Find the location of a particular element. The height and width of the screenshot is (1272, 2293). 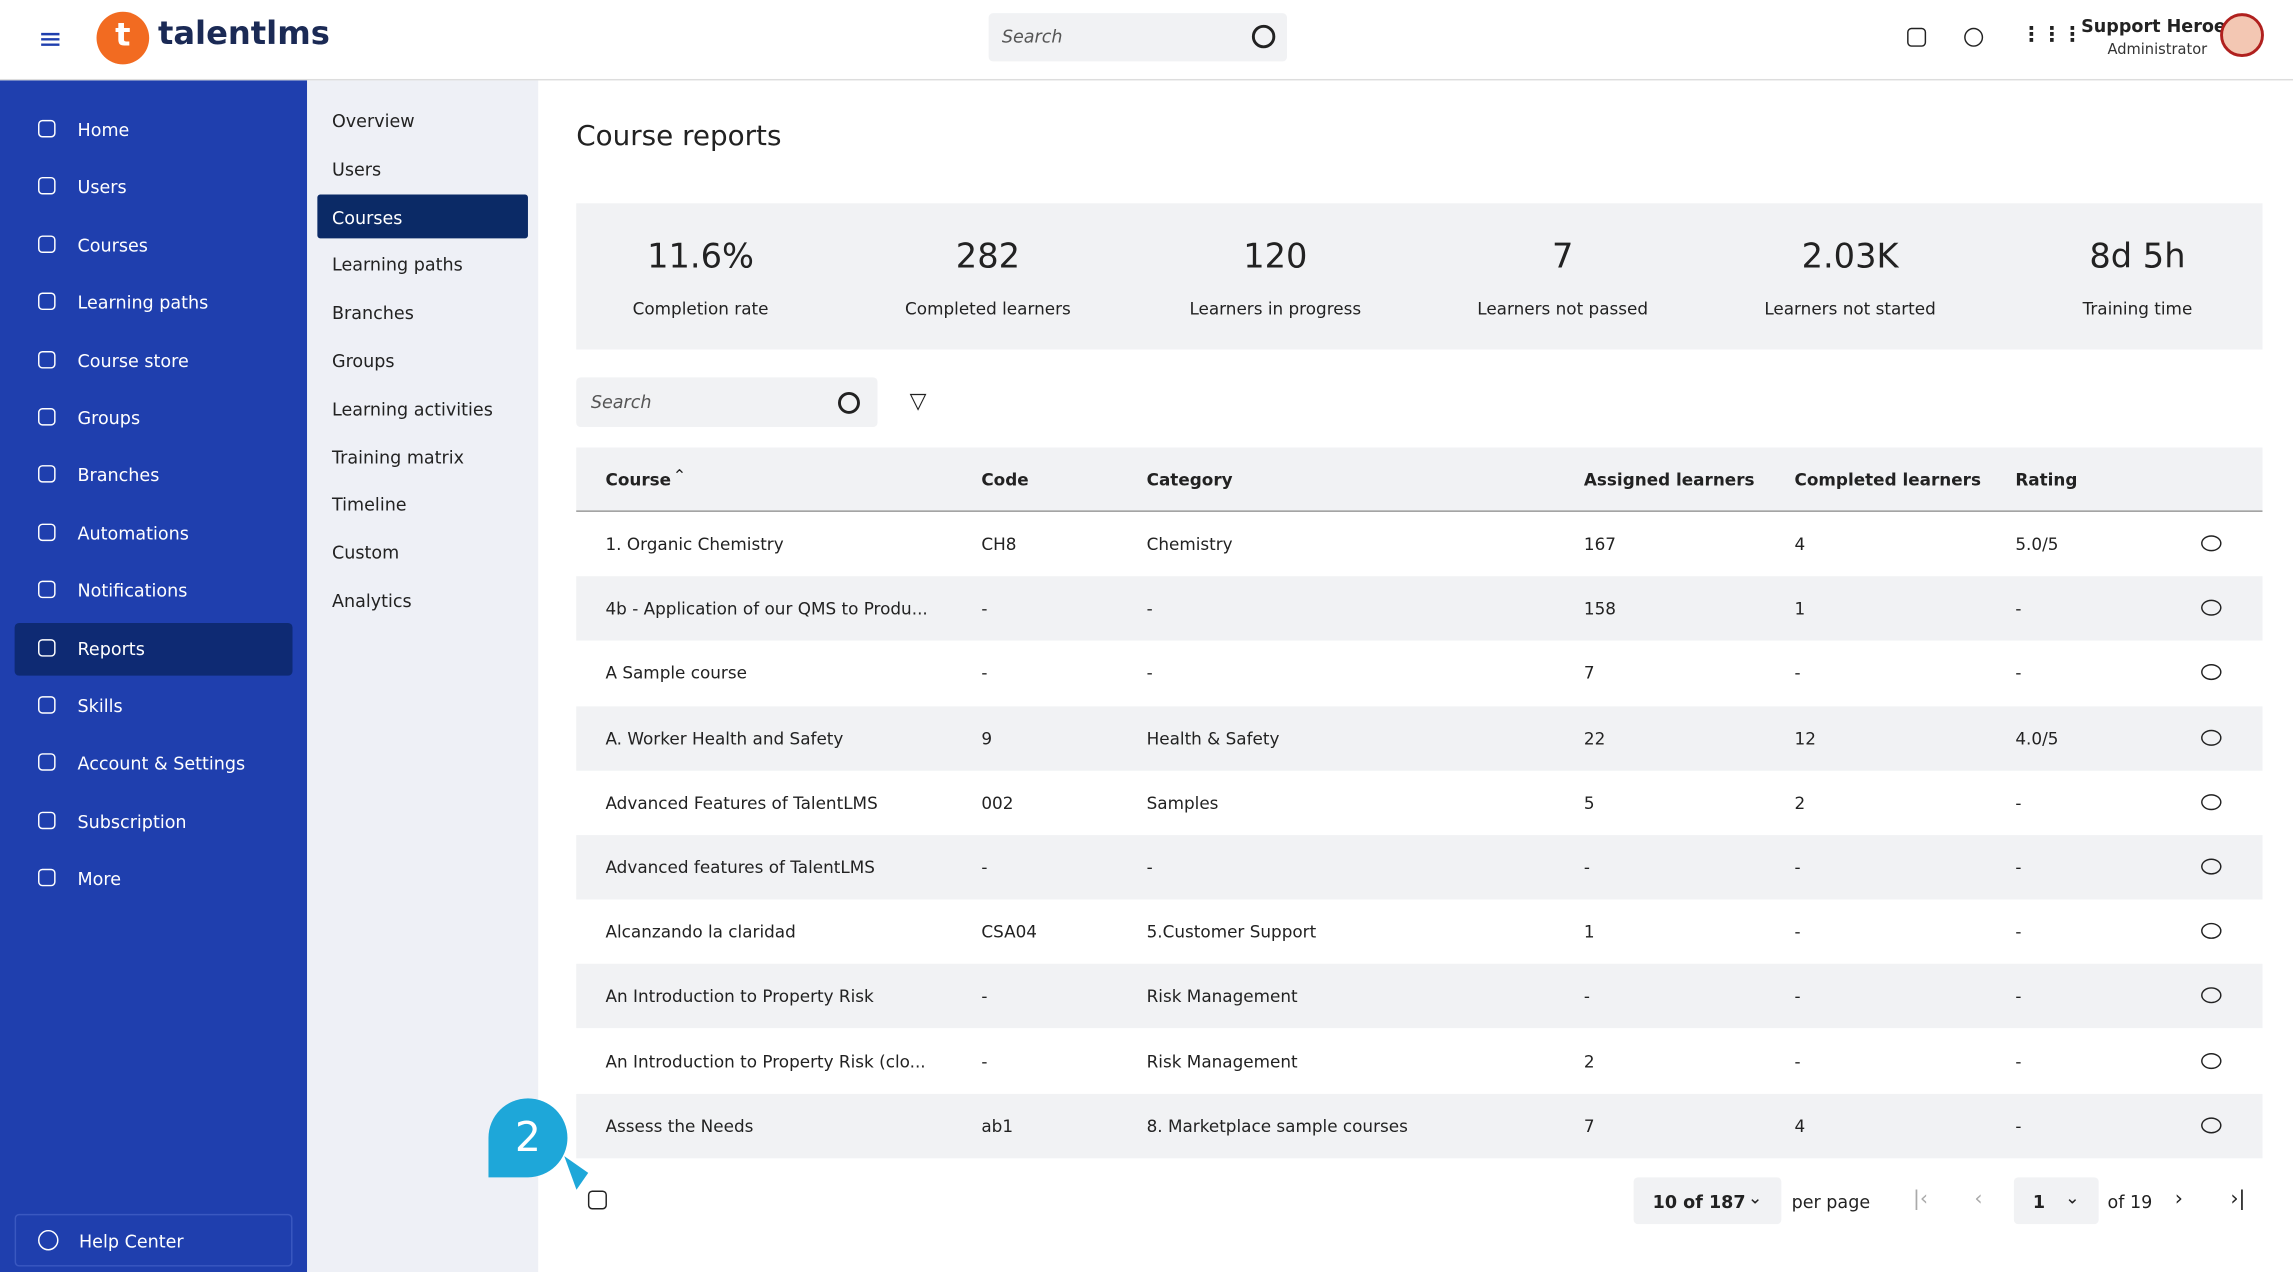

page-title: Course reports is located at coordinates (679, 136).